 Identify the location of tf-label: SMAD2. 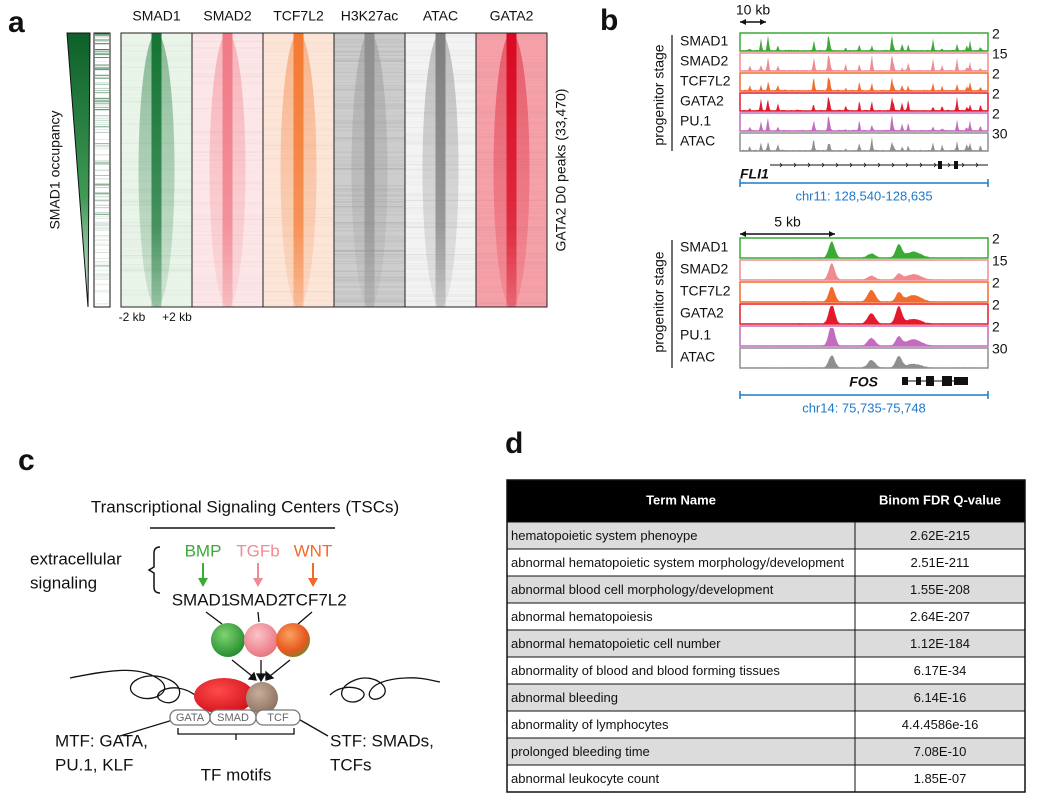
(258, 599).